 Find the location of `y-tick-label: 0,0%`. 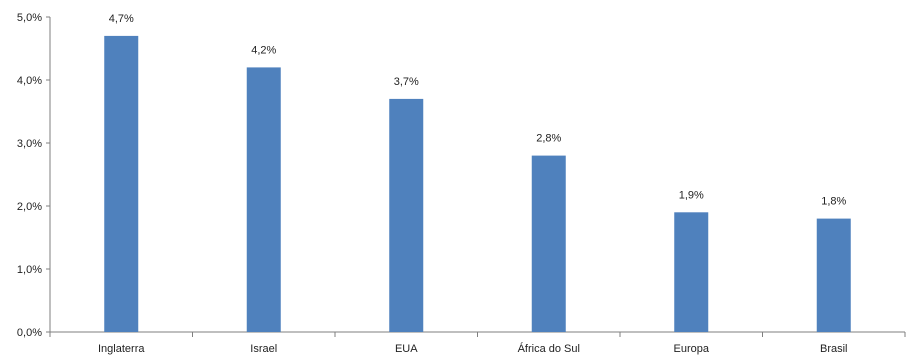

y-tick-label: 0,0% is located at coordinates (29, 333).